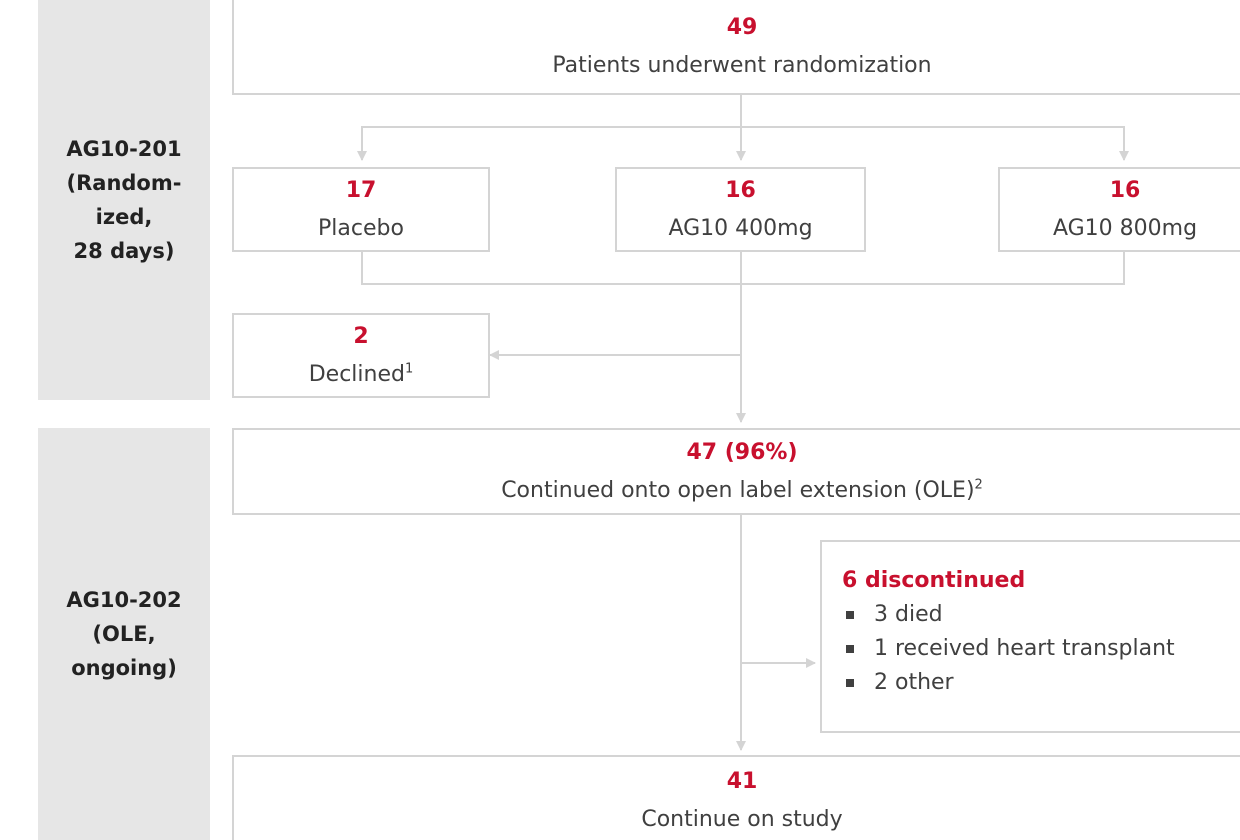 This screenshot has height=840, width=1240. Describe the element at coordinates (361, 209) in the screenshot. I see `flow-box: 17 Placebo` at that location.